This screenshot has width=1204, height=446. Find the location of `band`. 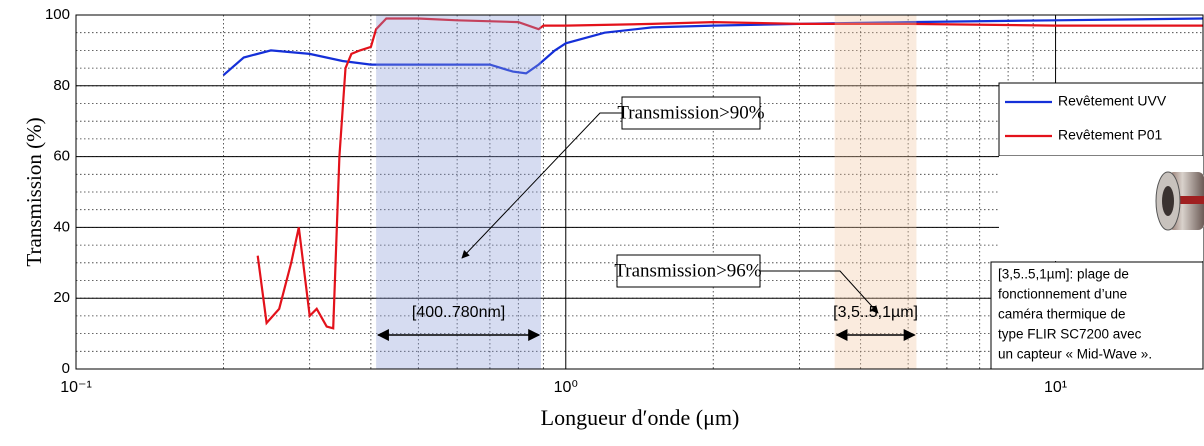

band is located at coordinates (458, 192).